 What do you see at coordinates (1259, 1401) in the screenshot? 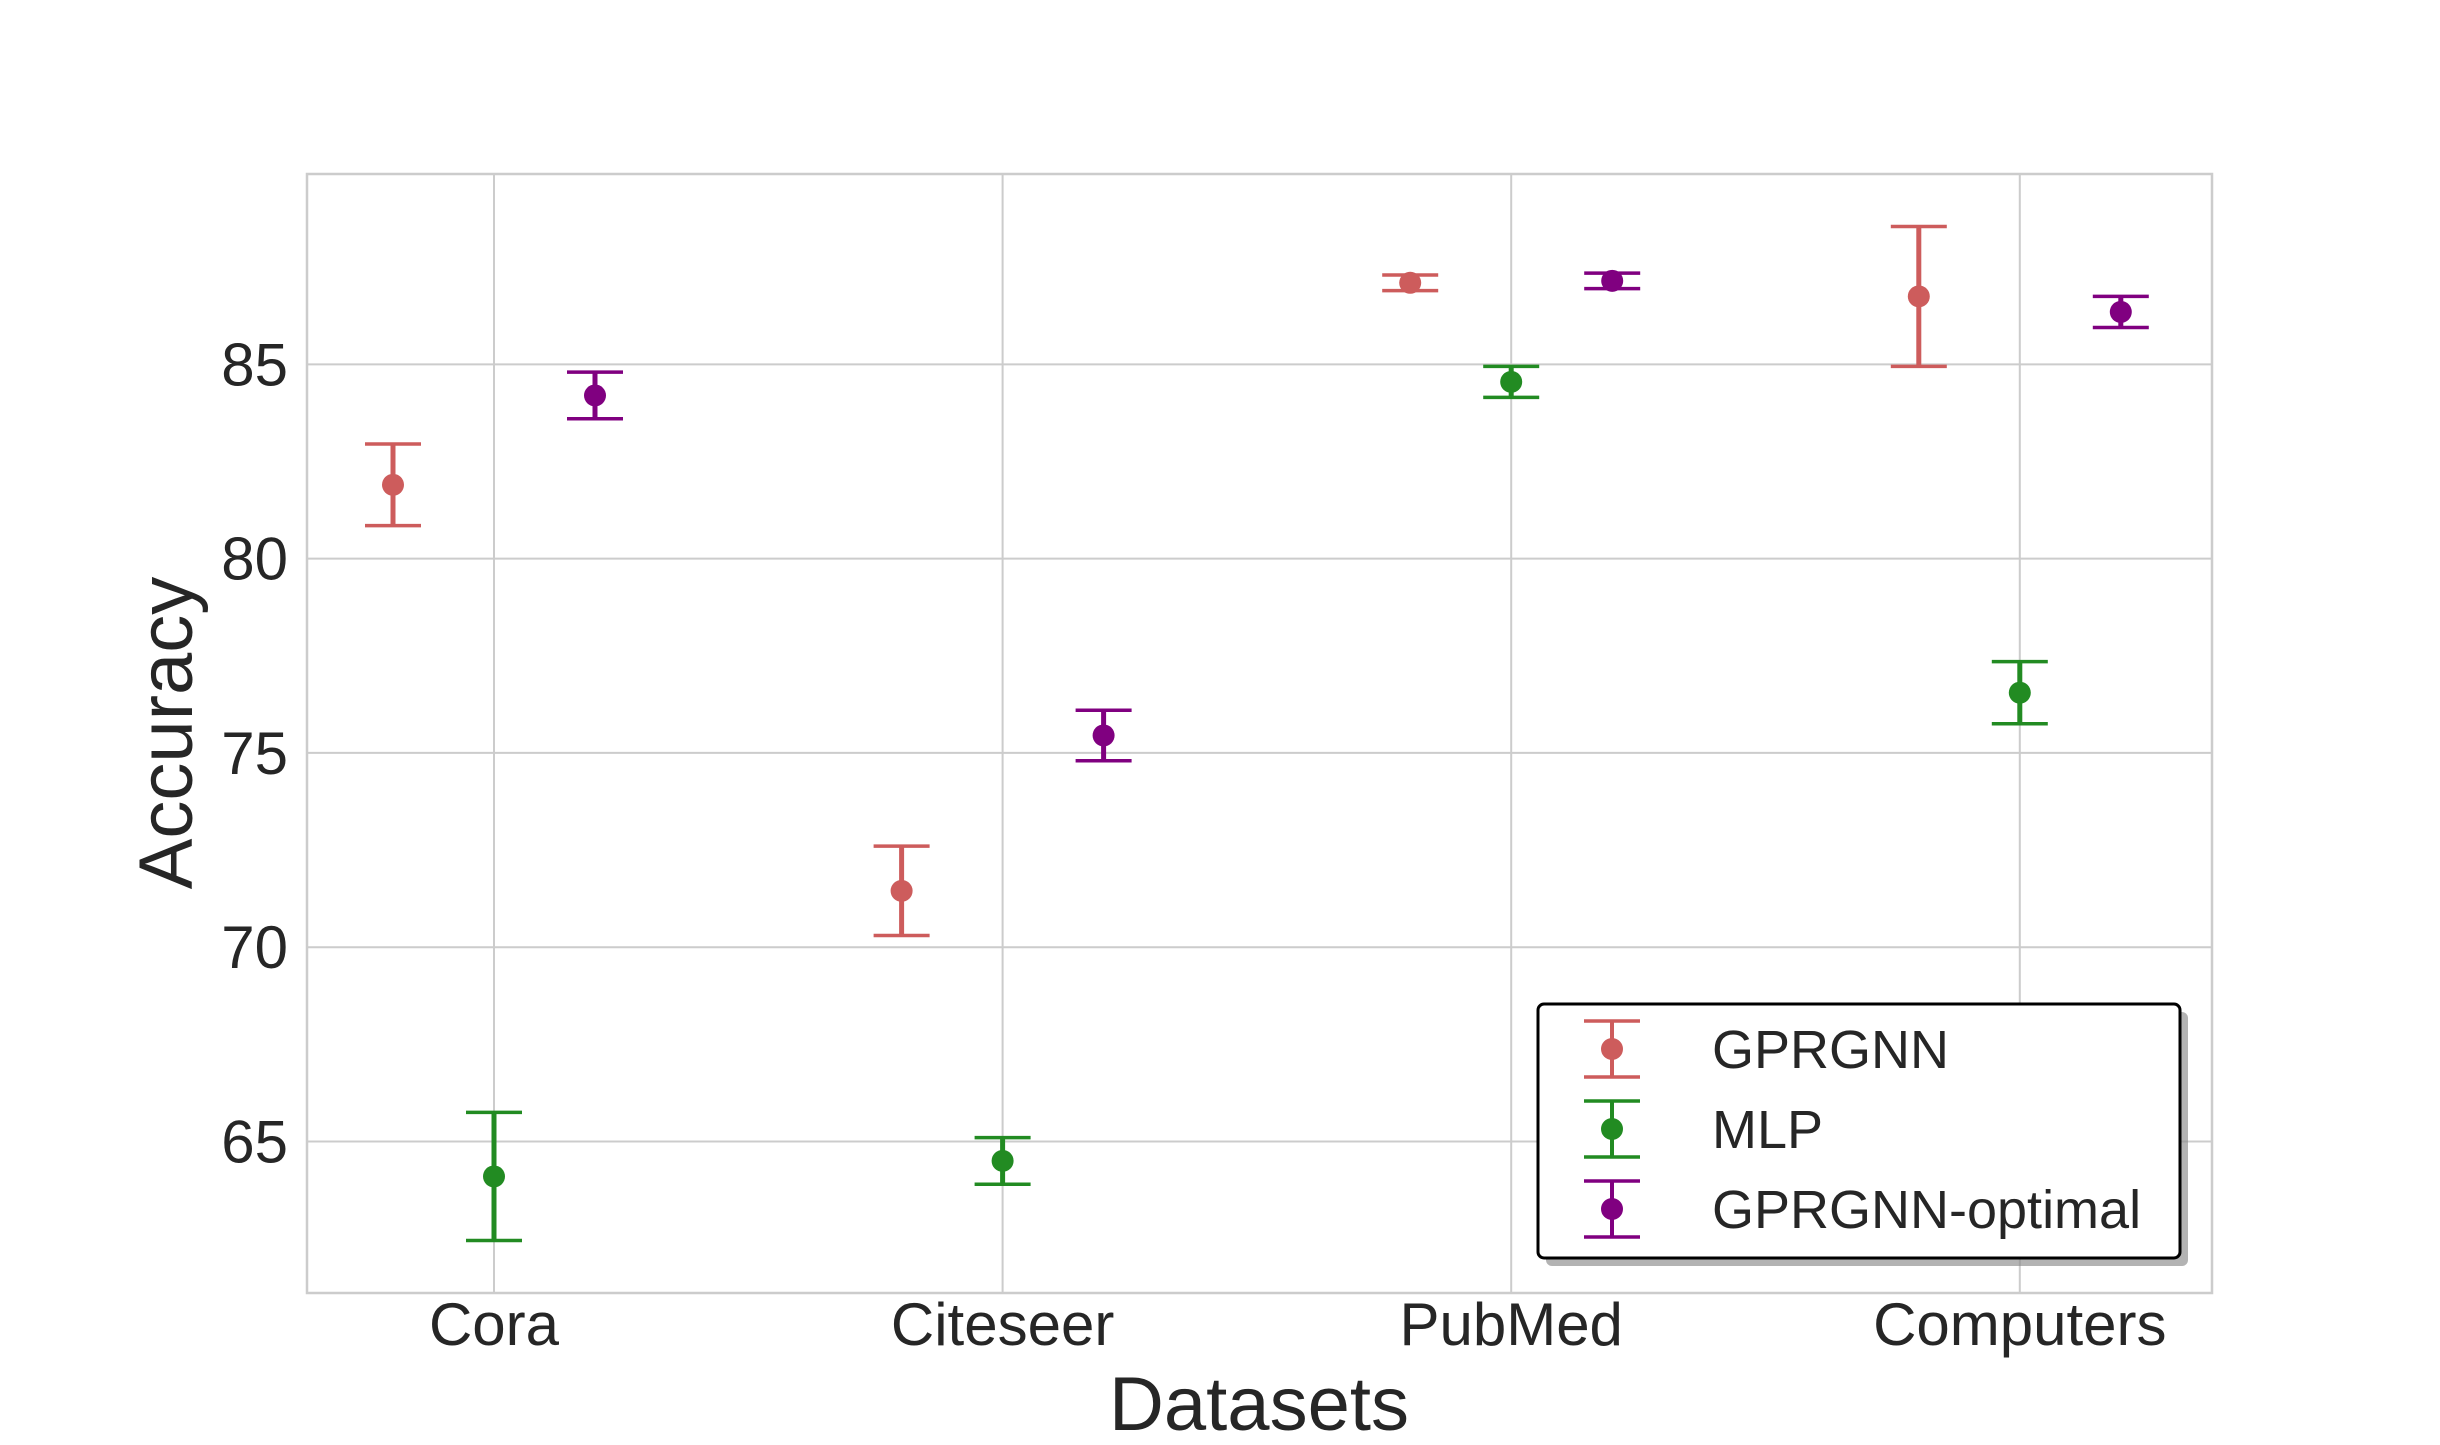
I see `x-axis-title: Datasets` at bounding box center [1259, 1401].